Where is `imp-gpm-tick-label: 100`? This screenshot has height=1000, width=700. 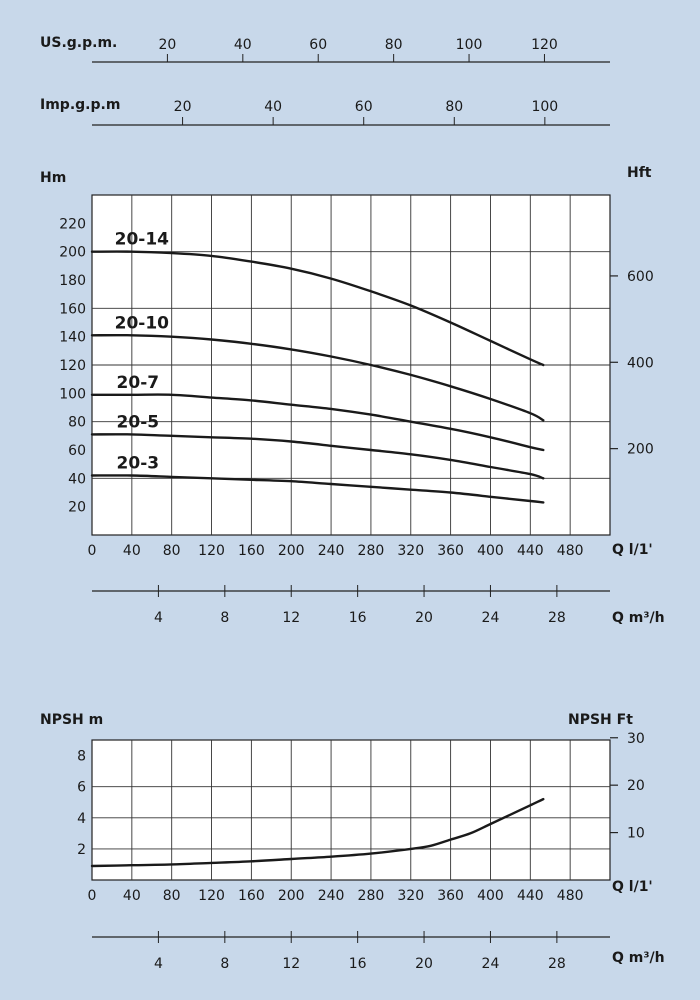 imp-gpm-tick-label: 100 is located at coordinates (544, 107).